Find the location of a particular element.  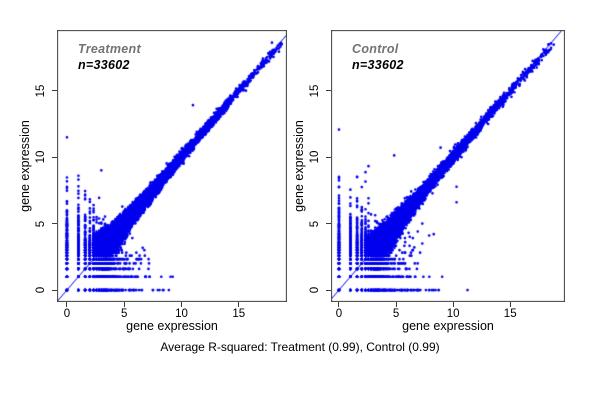

x-axis-label-control: gene expression is located at coordinates (448, 326).